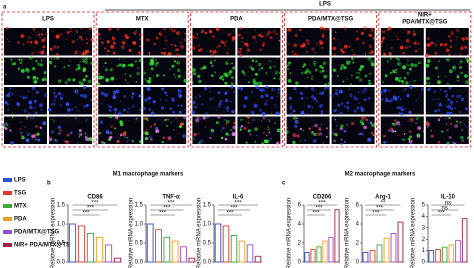 Image resolution: width=474 pixels, height=268 pixels. Describe the element at coordinates (322, 198) in the screenshot. I see `chart-title: CD206` at that location.